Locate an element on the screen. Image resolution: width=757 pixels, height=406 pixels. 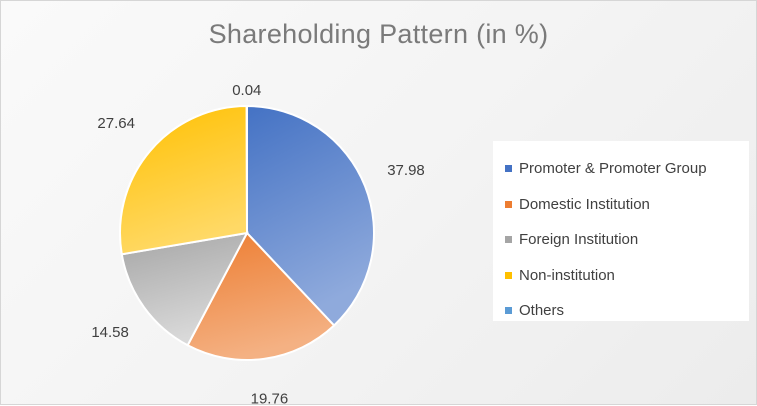
legend-item-domestic-institution: Domestic Institution is located at coordinates (627, 205).